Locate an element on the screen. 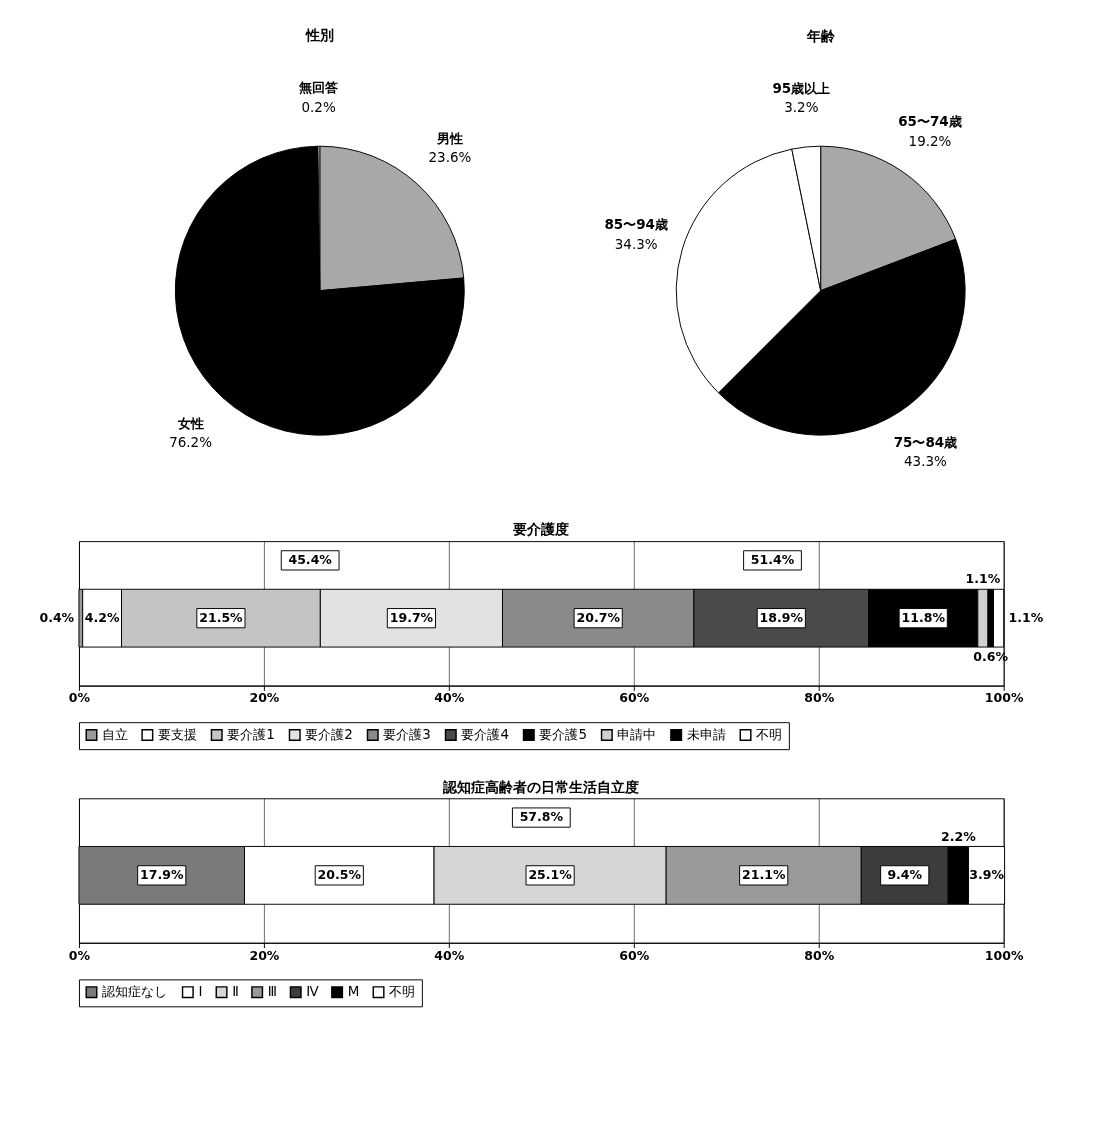 The height and width of the screenshot is (1143, 1100). data-label: 0.4% is located at coordinates (57, 618).